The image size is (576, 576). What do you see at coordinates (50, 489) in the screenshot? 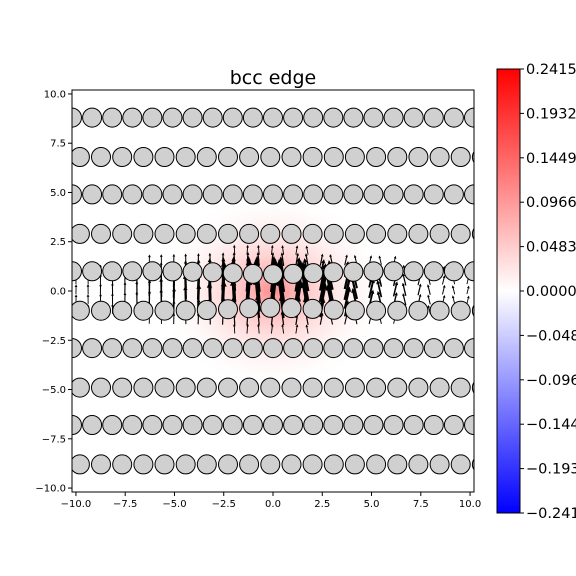
I see `y-tick-label: −10.0` at bounding box center [50, 489].